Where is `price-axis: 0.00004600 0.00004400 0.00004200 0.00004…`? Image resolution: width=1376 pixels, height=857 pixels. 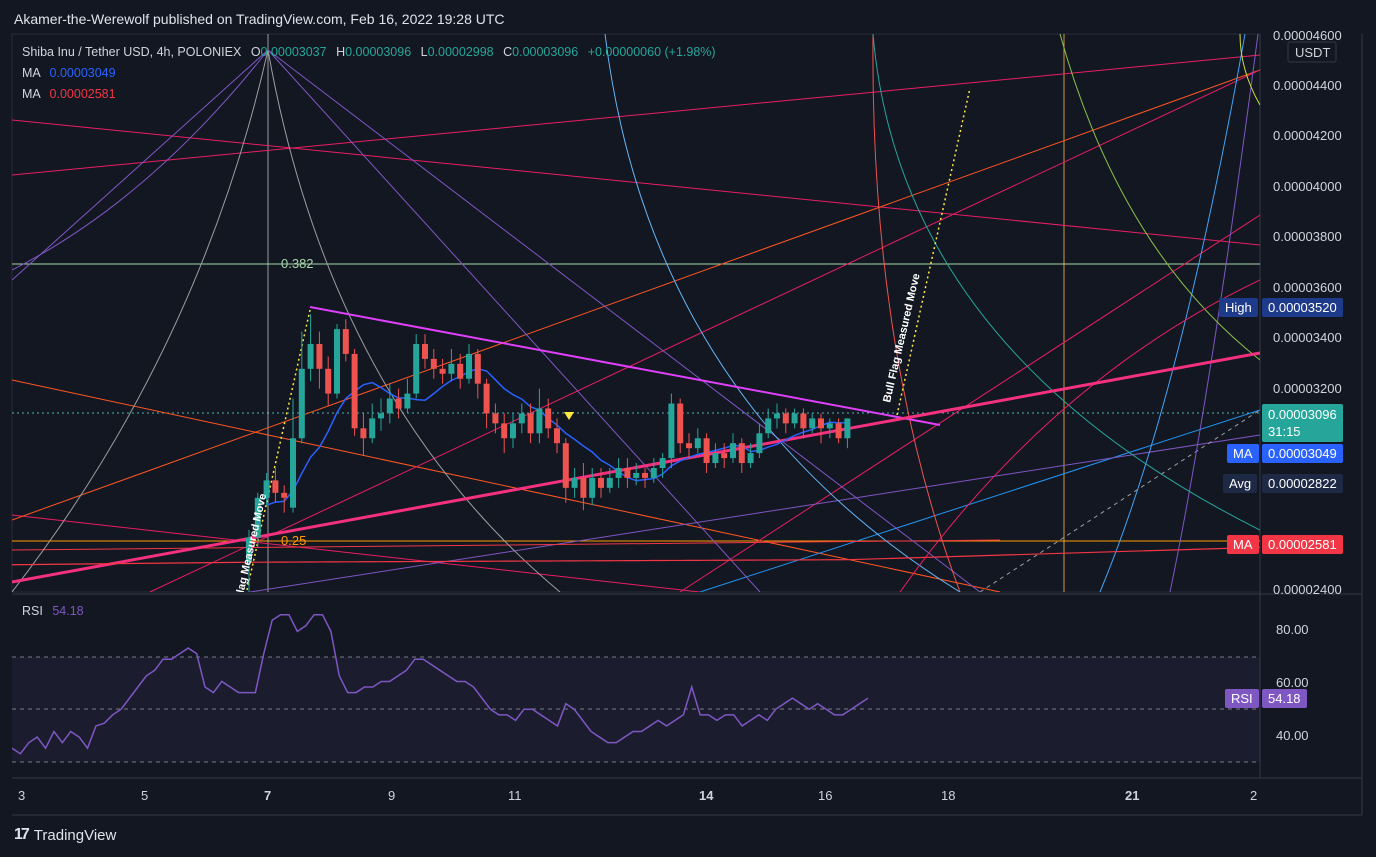
price-axis: 0.00004600 0.00004400 0.00004200 0.00004… is located at coordinates (1307, 312).